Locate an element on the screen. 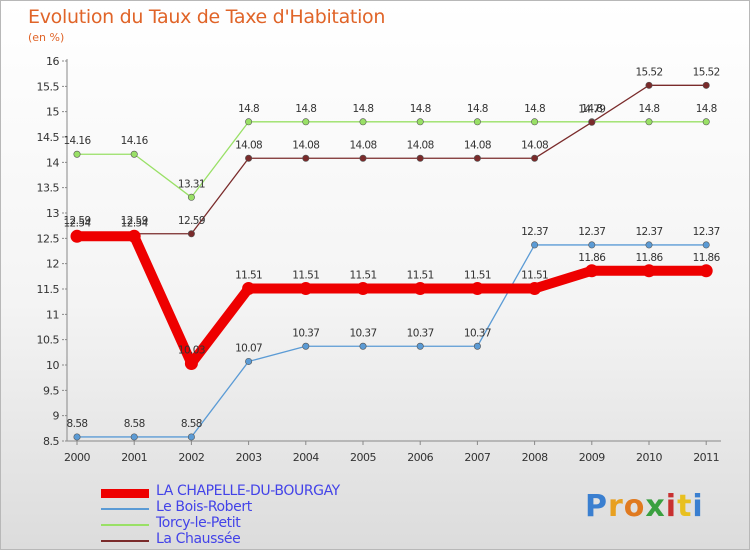 This screenshot has height=551, width=750. y-tick-label: 15 is located at coordinates (52, 112).